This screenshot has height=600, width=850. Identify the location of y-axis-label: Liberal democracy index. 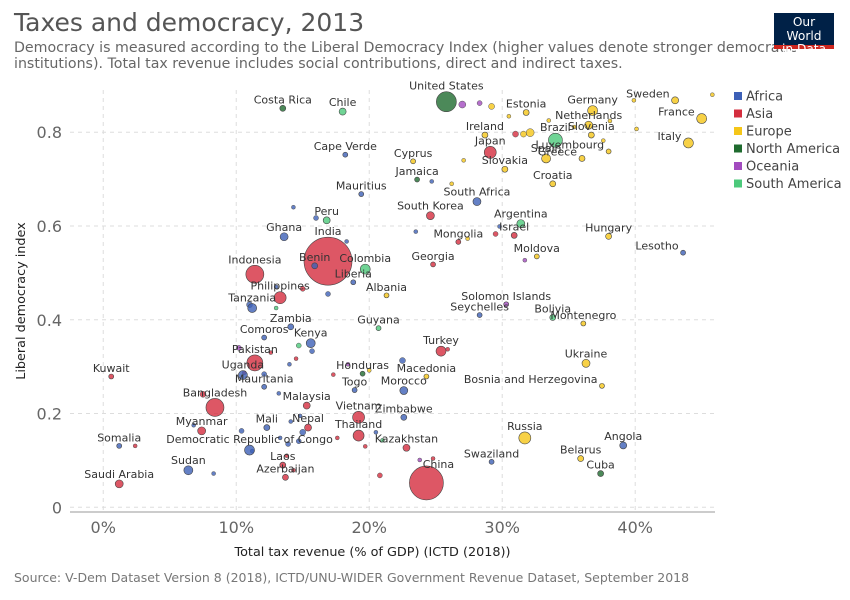
(21, 301).